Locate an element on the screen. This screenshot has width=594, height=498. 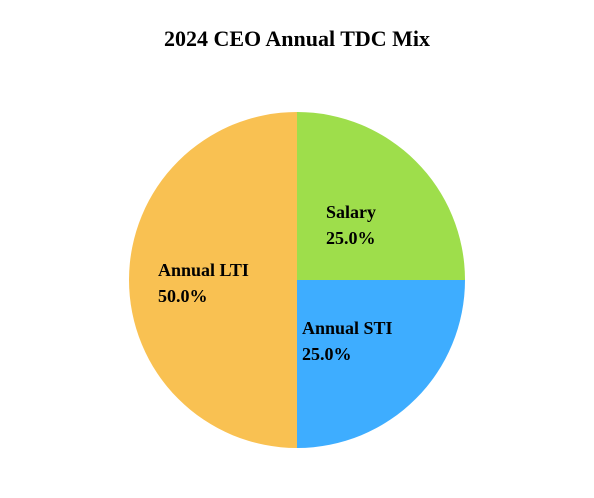
slice-category-label: Annual STI is located at coordinates (347, 328).